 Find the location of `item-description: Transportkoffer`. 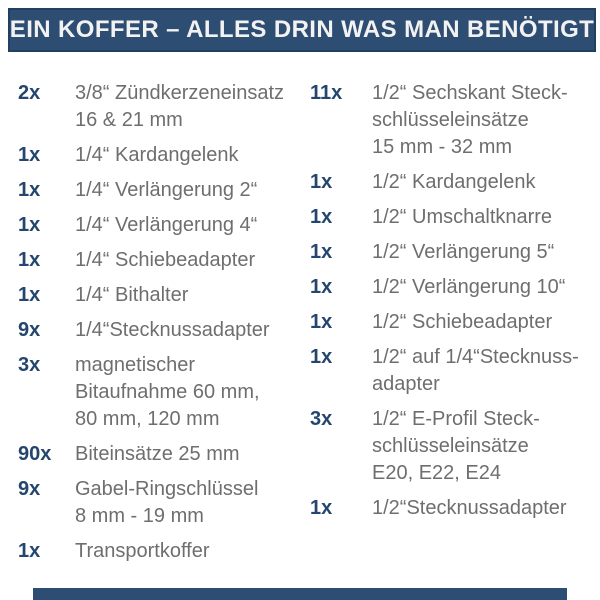

item-description: Transportkoffer is located at coordinates (142, 551).